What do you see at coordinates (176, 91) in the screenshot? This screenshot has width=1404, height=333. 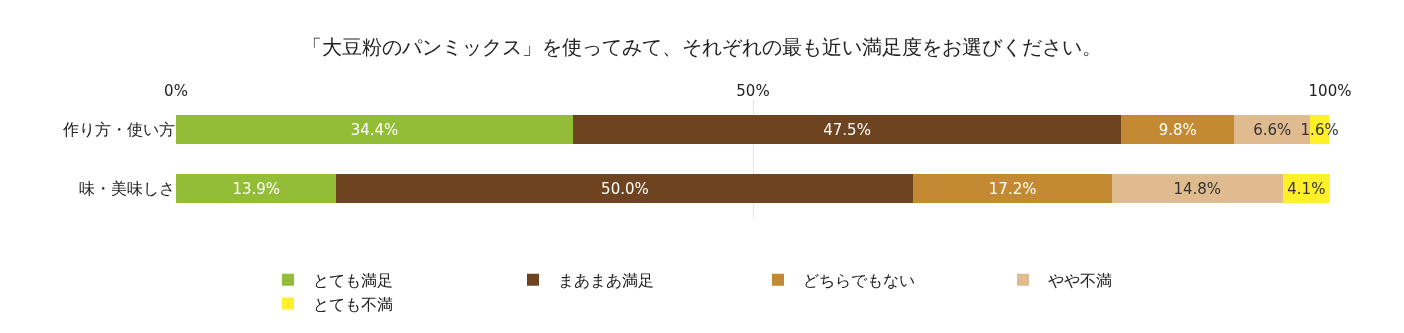 I see `x-tick-label: 0%` at bounding box center [176, 91].